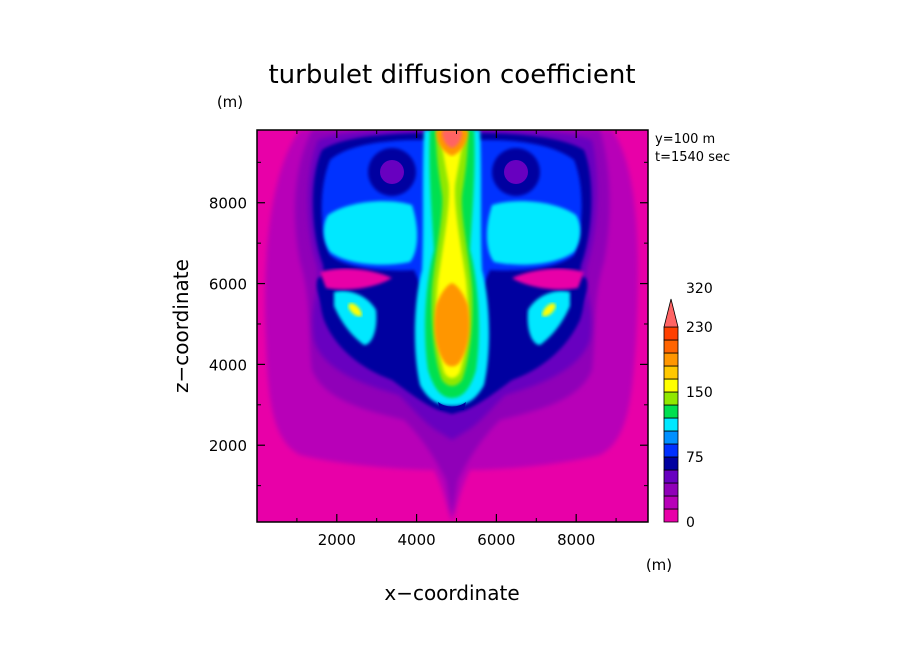 This screenshot has height=654, width=904. I want to click on colorbar-label: 230, so click(699, 328).